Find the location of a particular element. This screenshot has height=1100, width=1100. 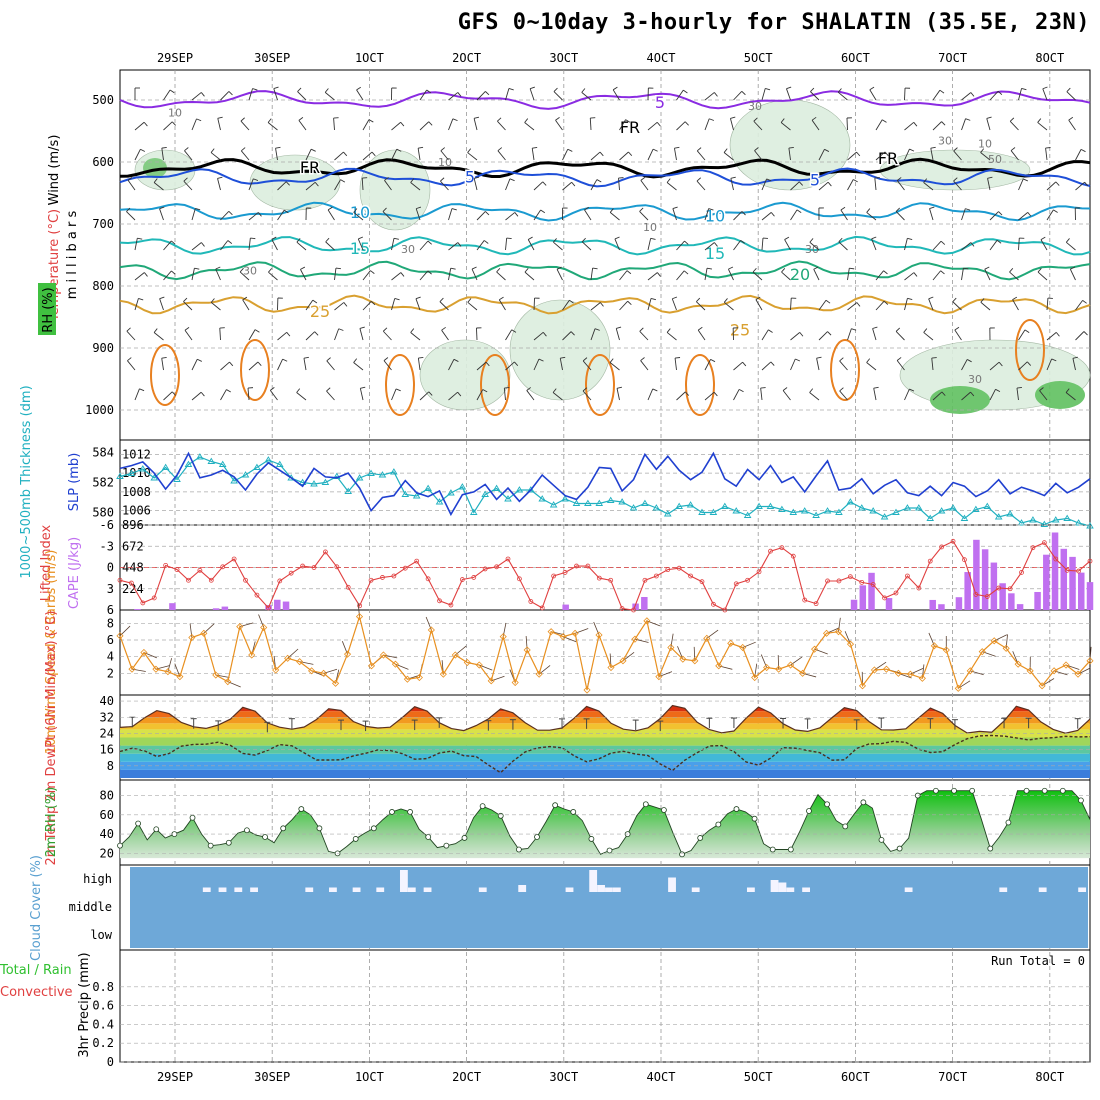

temp2m-axis-label: 2m Temp 2m DewPt (6hr Min/Max) (°C) is located at coordinates (51, 738).